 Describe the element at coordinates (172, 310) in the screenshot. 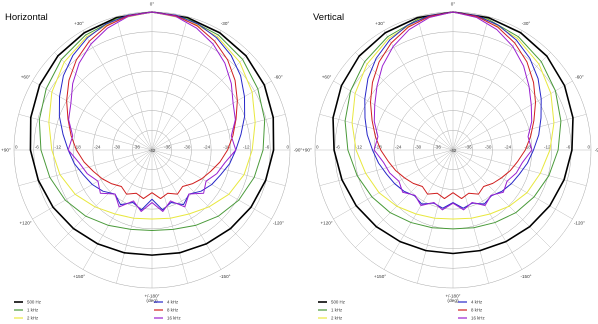

I see `legend-entry: 8 kHz` at that location.